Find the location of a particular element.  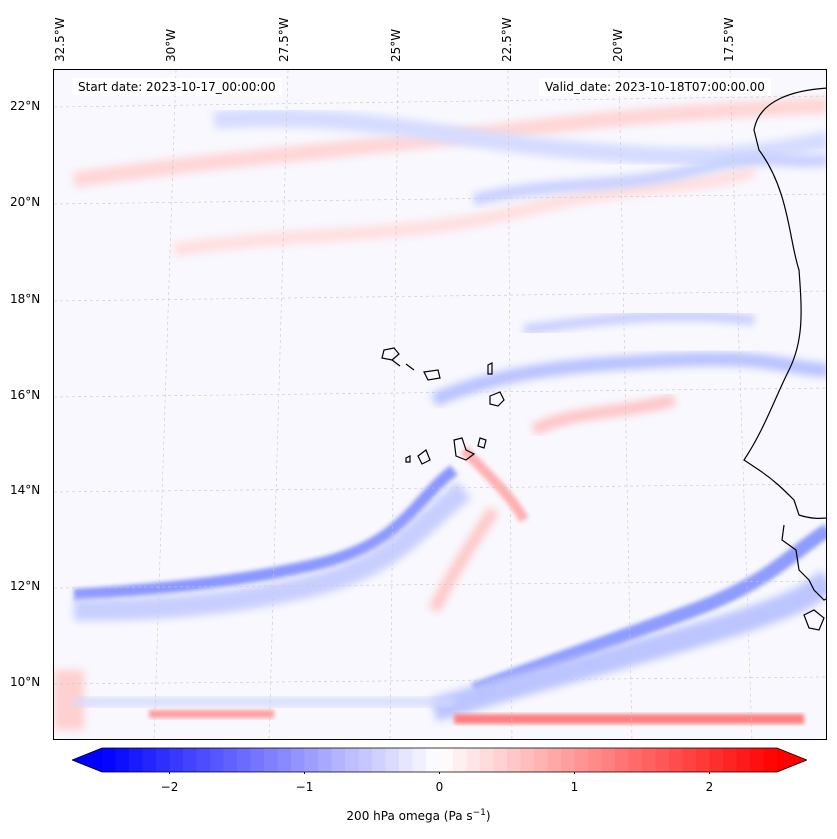

lon-label: 30°W is located at coordinates (171, 45).